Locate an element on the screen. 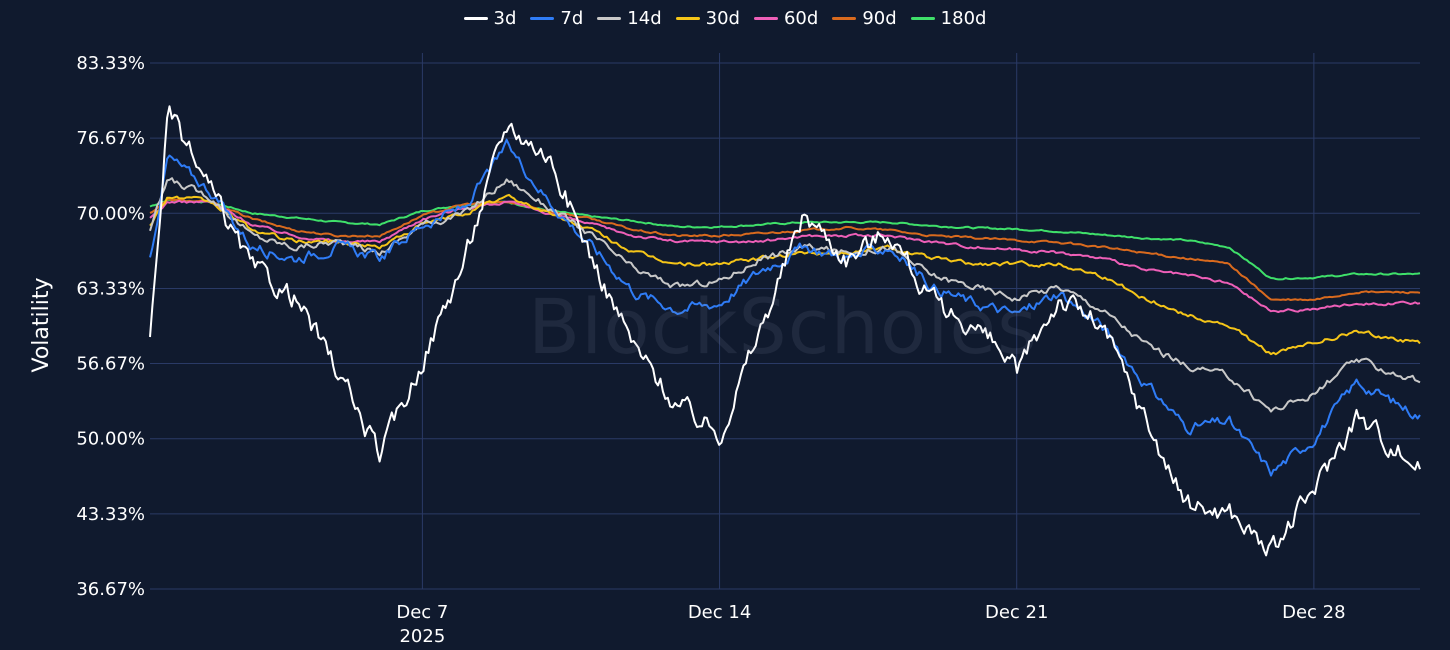  x-tick-label: Dec 14 is located at coordinates (719, 612).